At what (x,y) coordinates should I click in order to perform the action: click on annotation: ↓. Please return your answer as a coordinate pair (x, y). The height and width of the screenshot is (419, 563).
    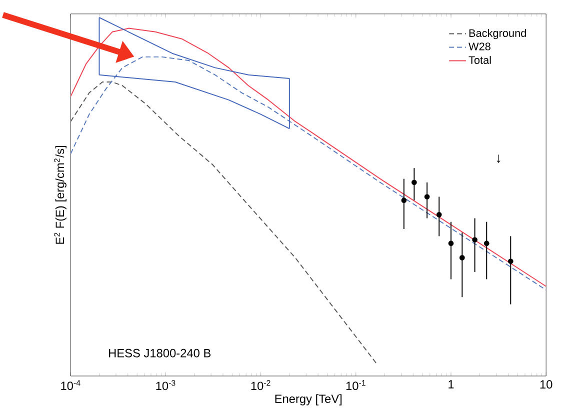
    Looking at the image, I should click on (498, 158).